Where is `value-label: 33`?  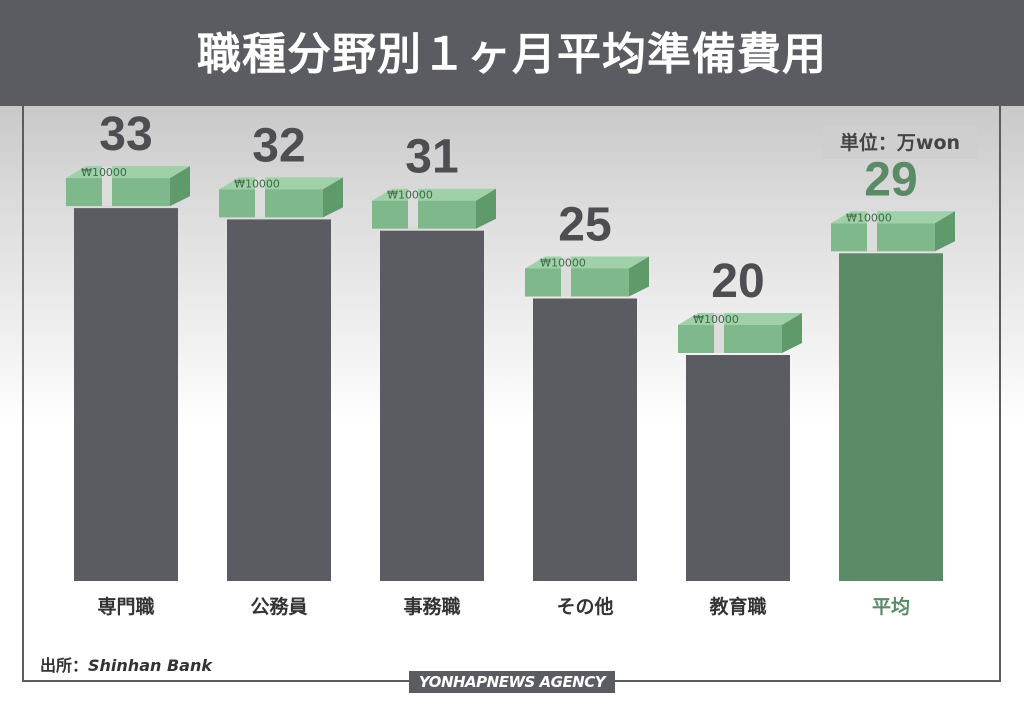 value-label: 33 is located at coordinates (125, 134).